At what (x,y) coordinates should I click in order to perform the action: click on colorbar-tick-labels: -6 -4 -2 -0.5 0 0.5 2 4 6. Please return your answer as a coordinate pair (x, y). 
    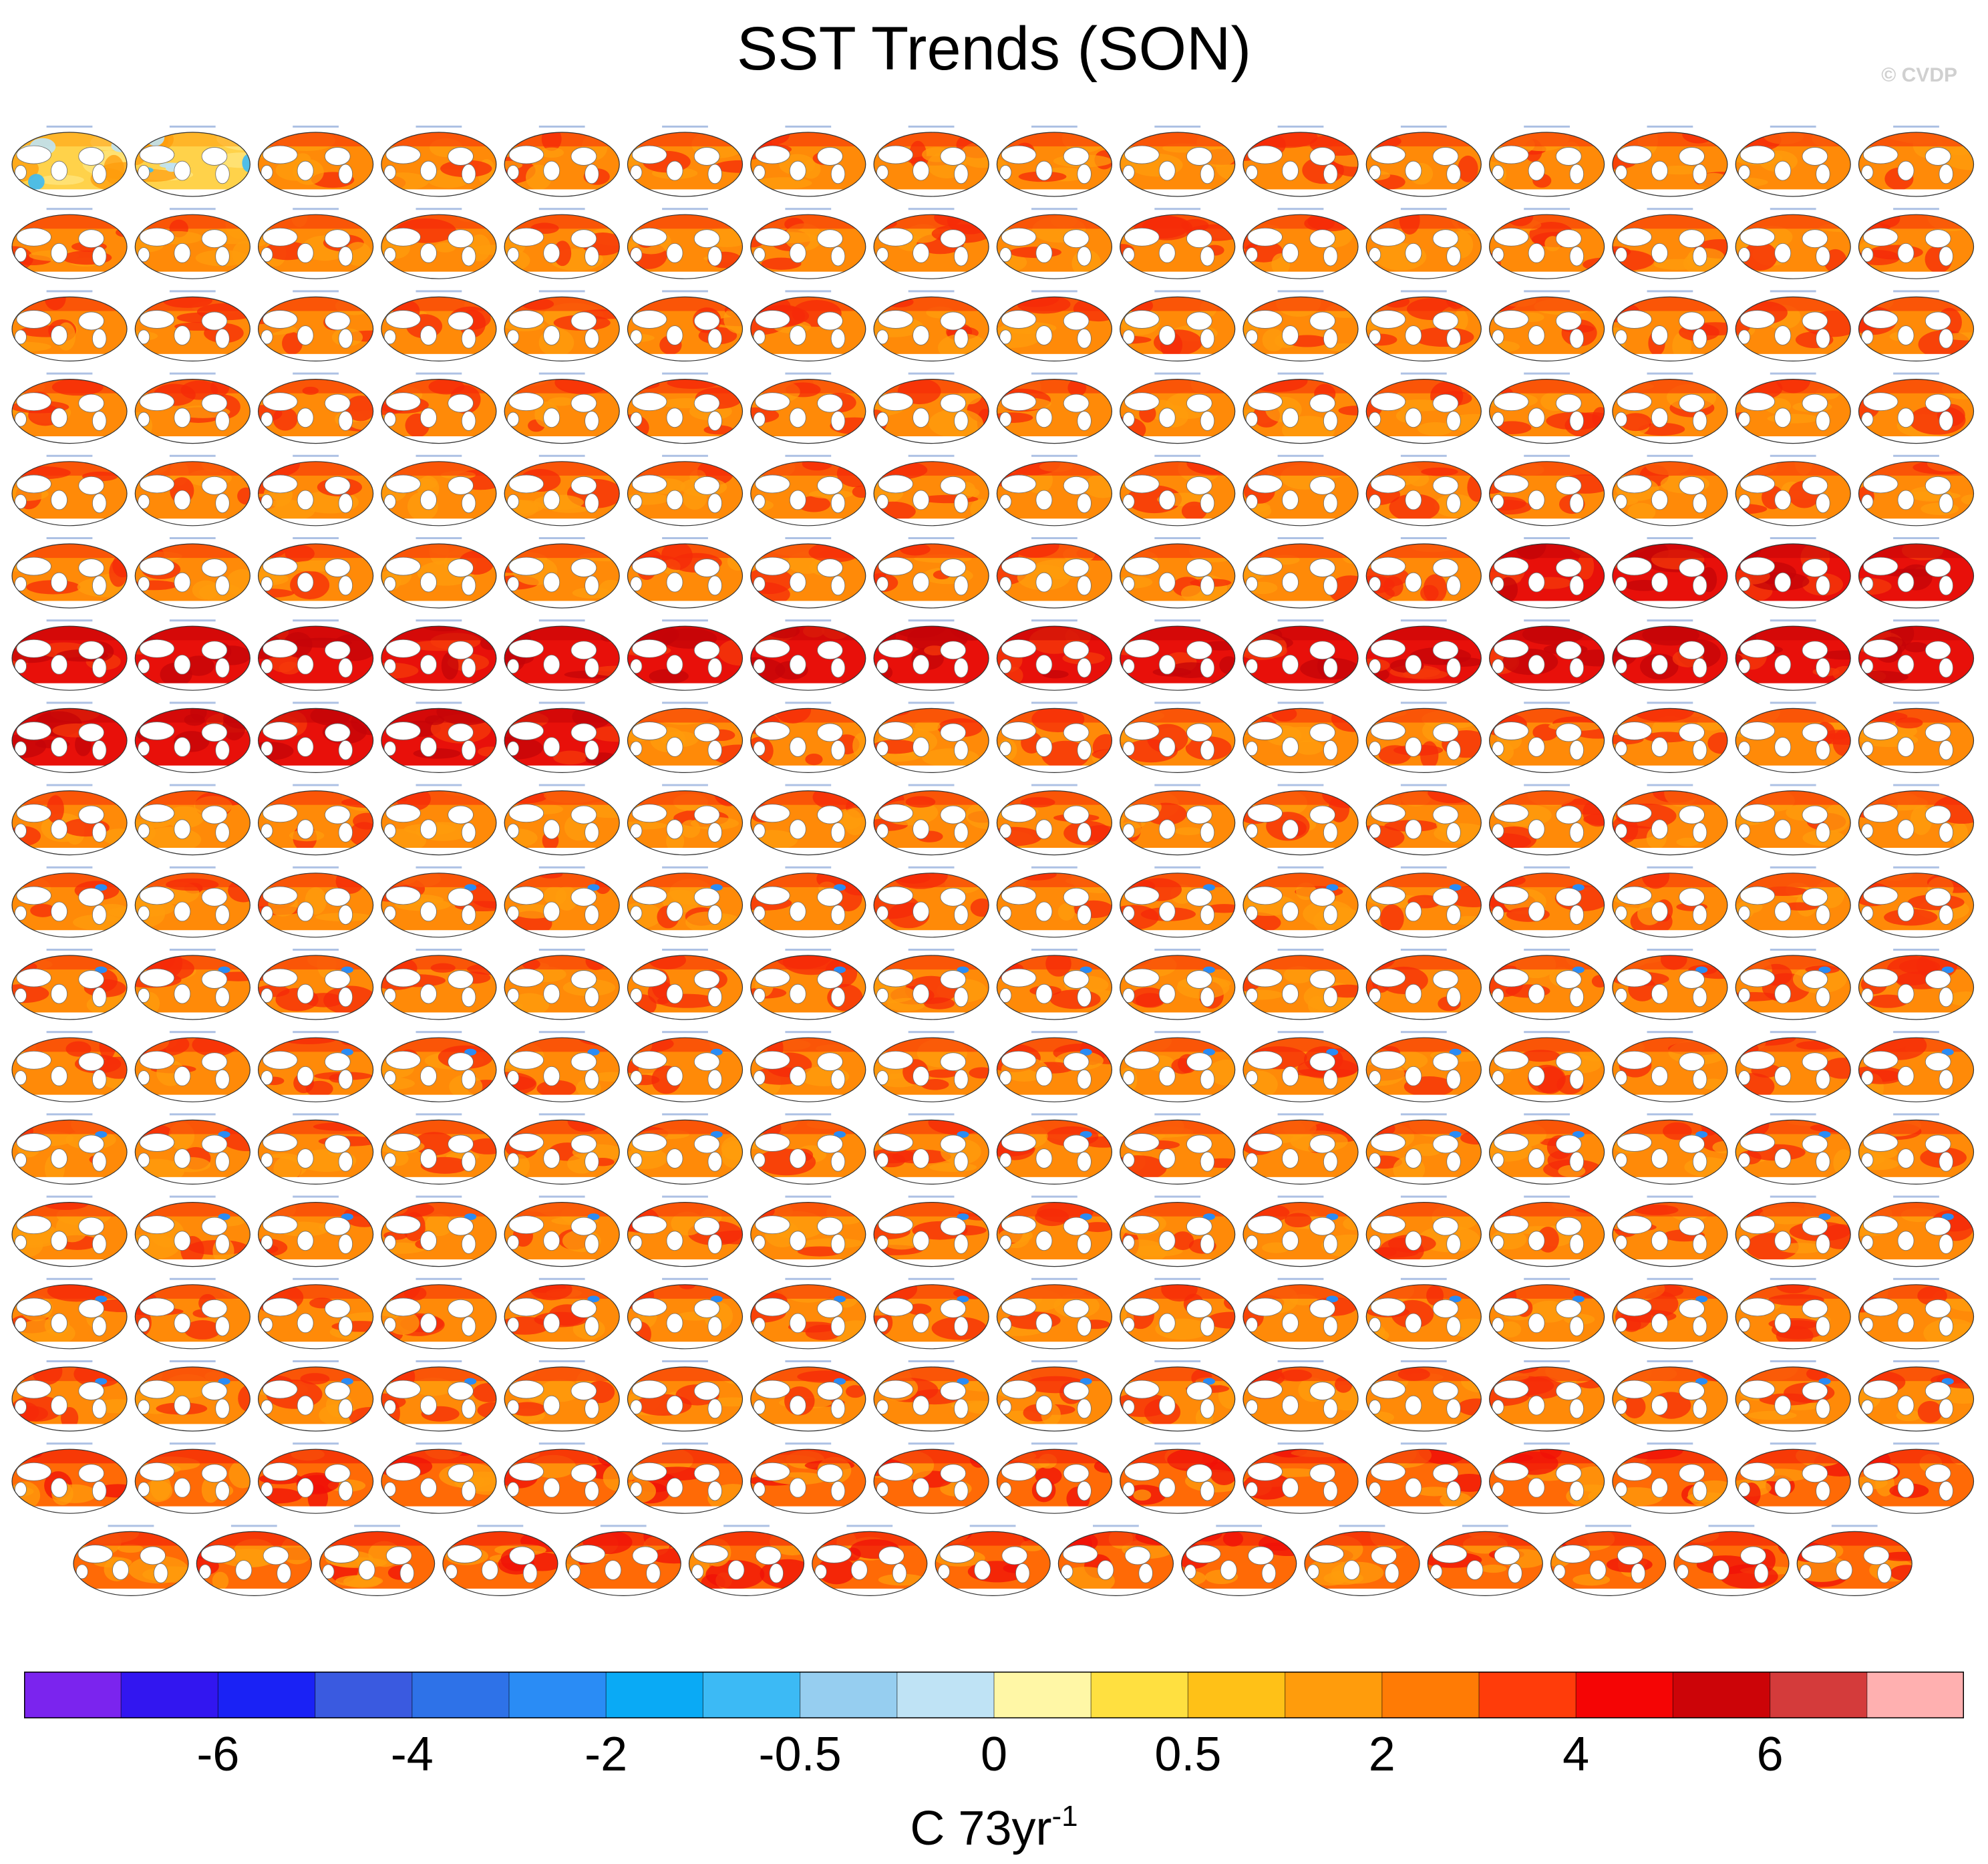
    Looking at the image, I should click on (994, 1754).